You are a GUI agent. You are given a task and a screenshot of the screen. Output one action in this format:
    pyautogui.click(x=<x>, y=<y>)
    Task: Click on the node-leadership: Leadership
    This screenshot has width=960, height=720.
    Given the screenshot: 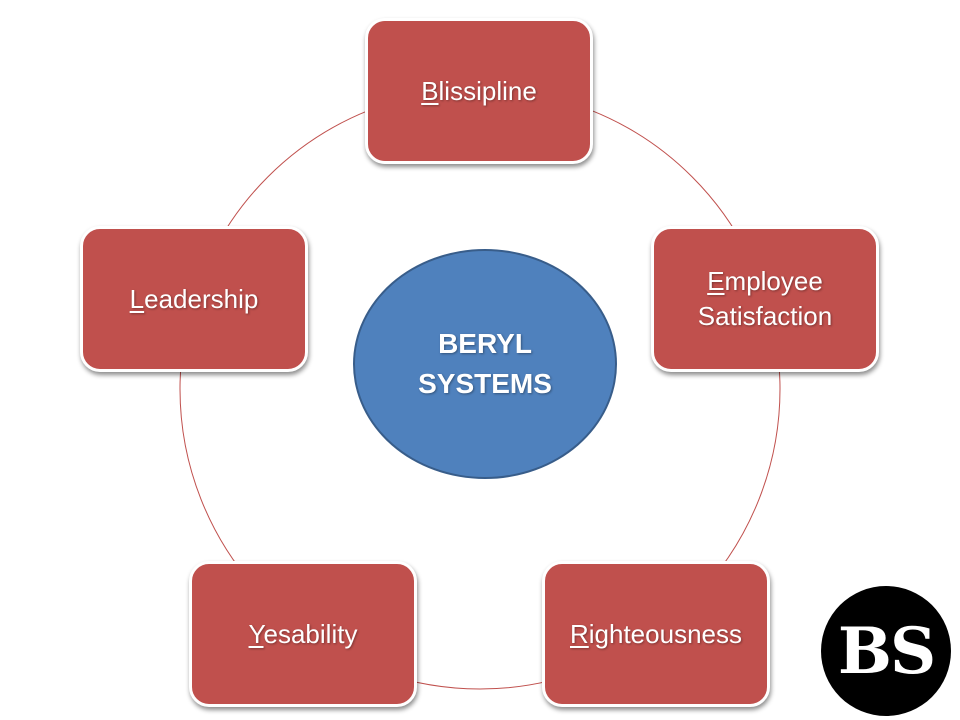 What is the action you would take?
    pyautogui.click(x=194, y=299)
    